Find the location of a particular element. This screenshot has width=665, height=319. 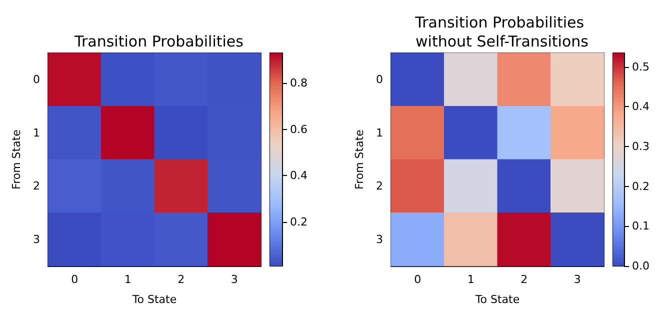

color-bar-label: 0.3 is located at coordinates (641, 147).